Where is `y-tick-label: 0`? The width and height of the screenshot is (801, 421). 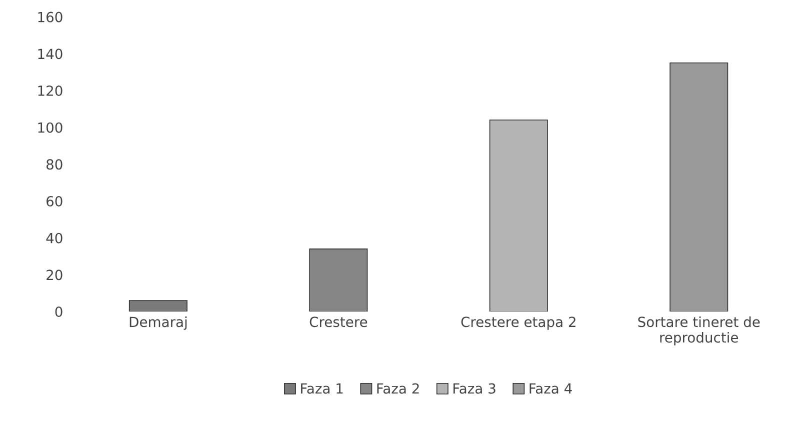 y-tick-label: 0 is located at coordinates (58, 312).